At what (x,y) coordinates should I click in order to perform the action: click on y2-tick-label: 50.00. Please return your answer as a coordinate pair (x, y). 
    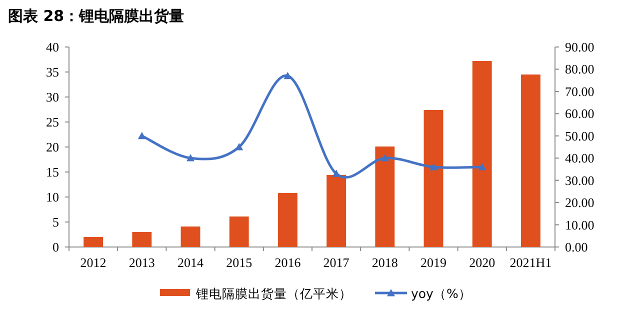
    Looking at the image, I should click on (579, 136).